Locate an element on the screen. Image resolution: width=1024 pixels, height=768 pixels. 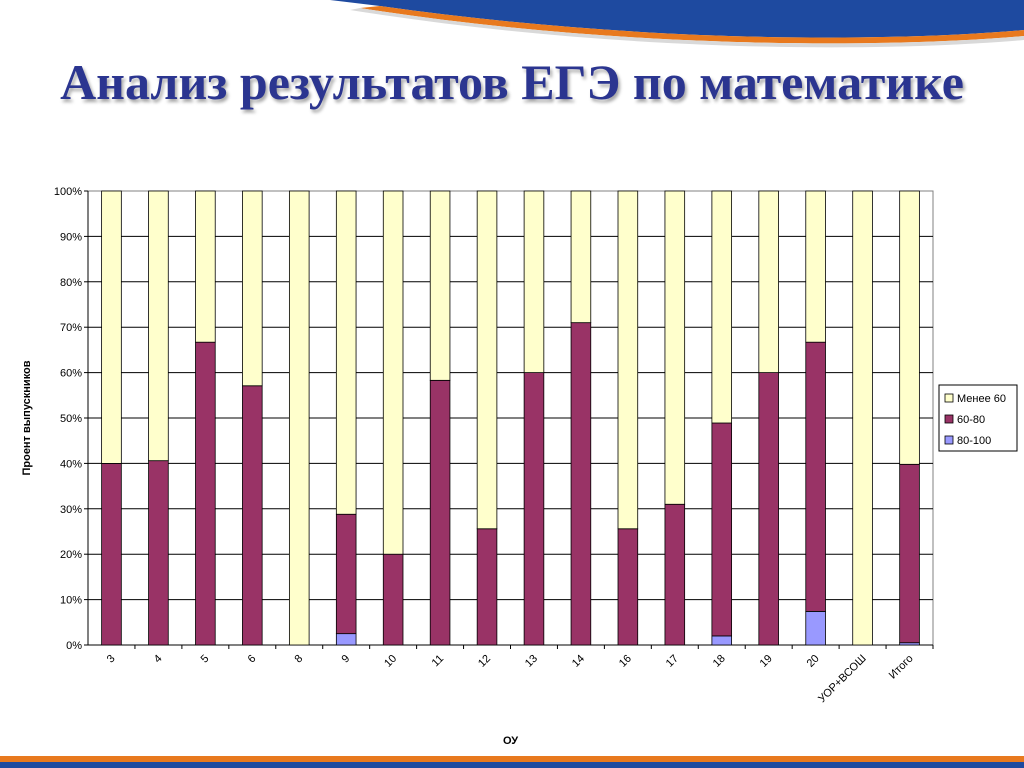
x-tick-label: 6 is located at coordinates (252, 659).